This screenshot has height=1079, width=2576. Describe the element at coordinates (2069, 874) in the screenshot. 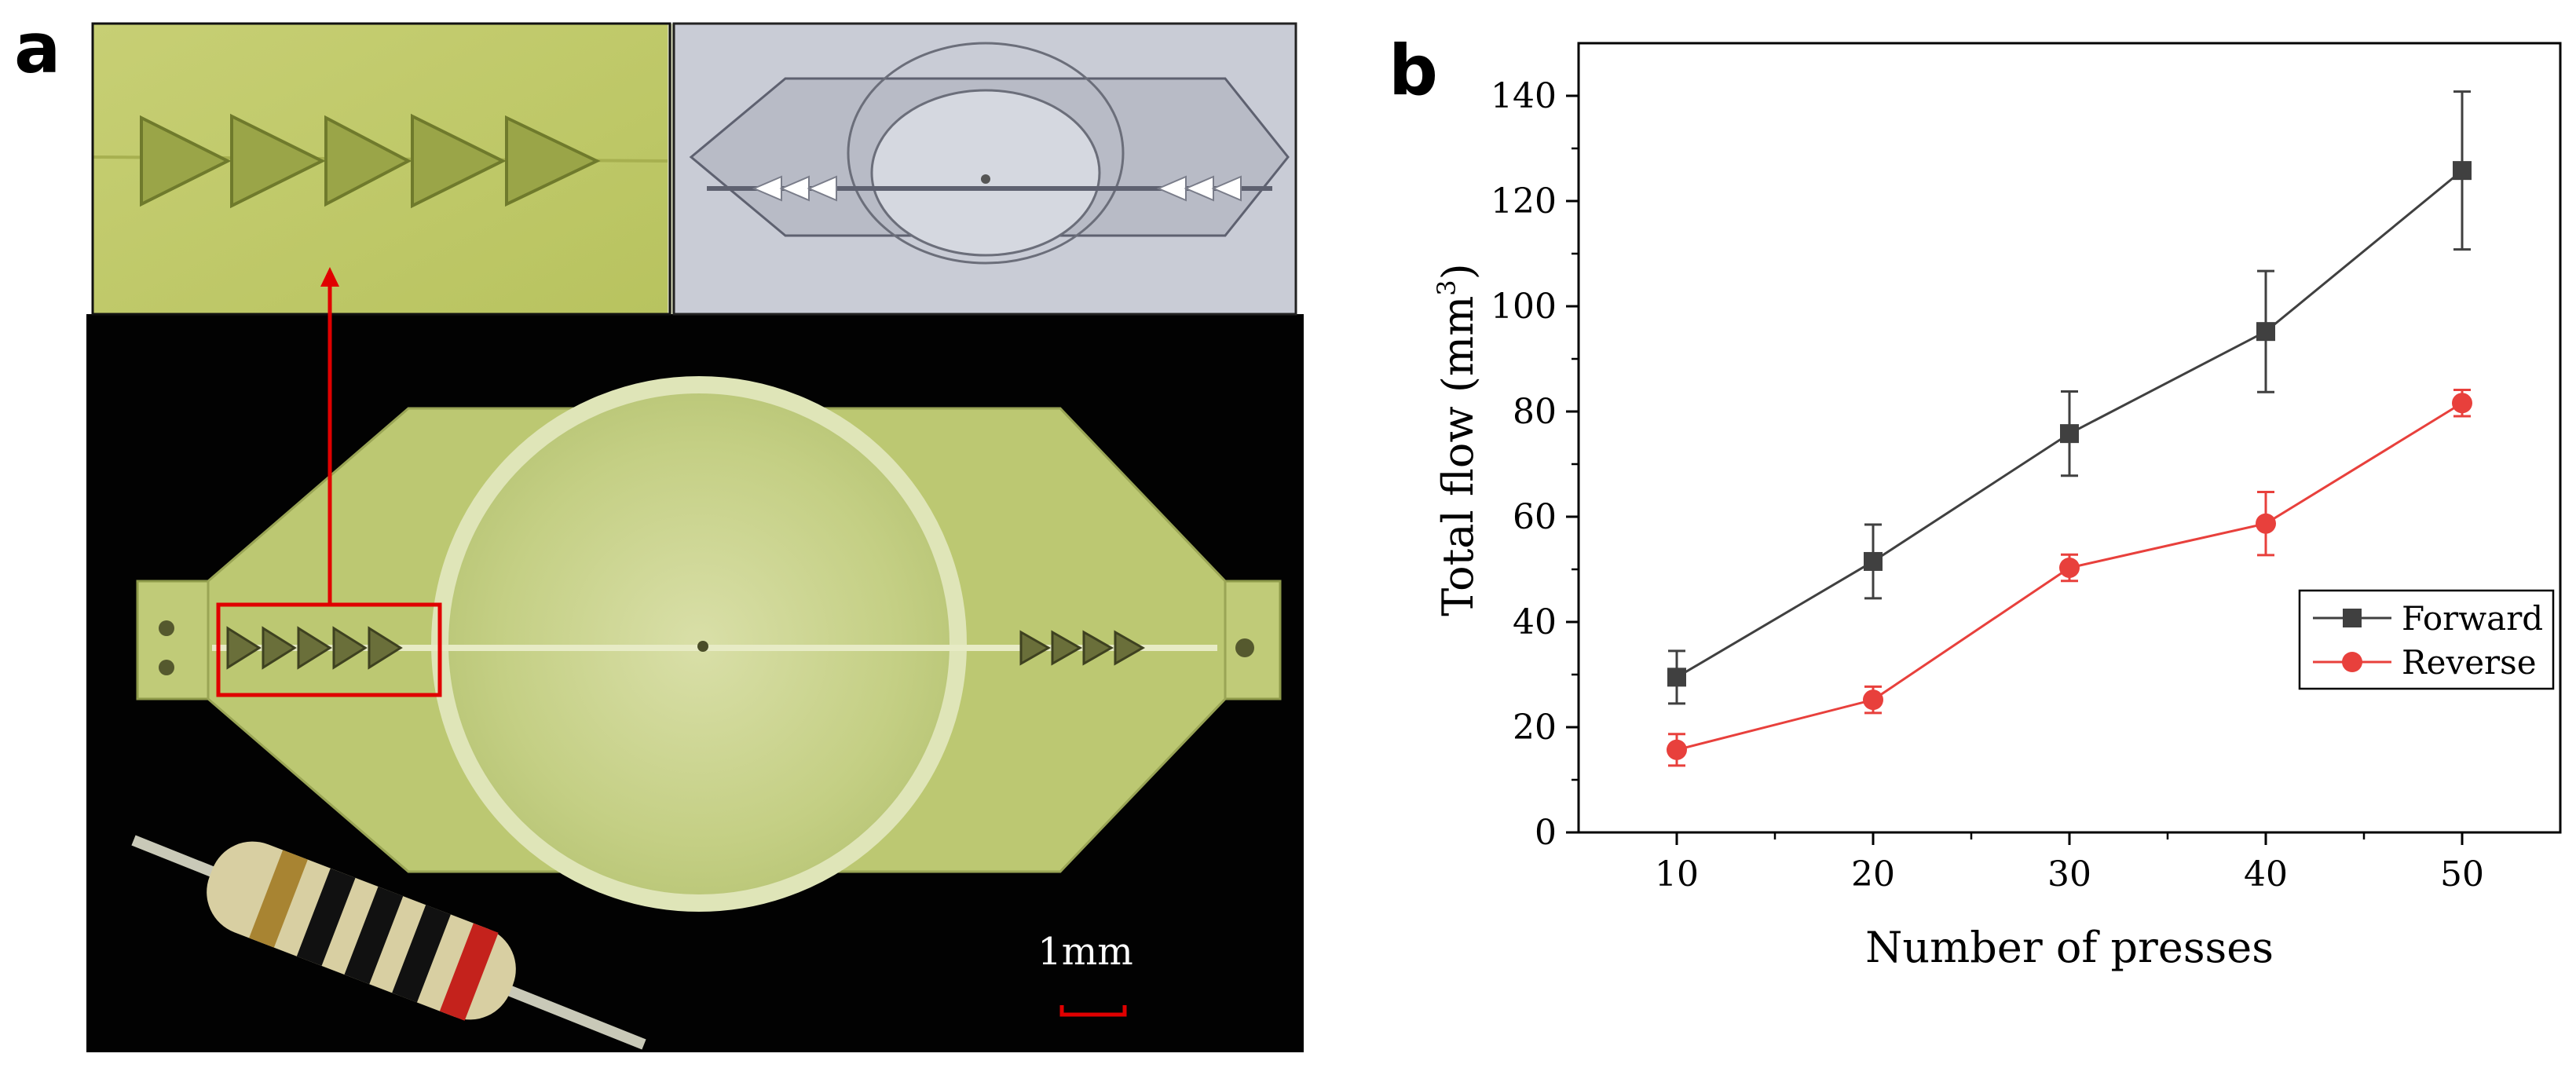

I see `x-tick-label: 30` at that location.